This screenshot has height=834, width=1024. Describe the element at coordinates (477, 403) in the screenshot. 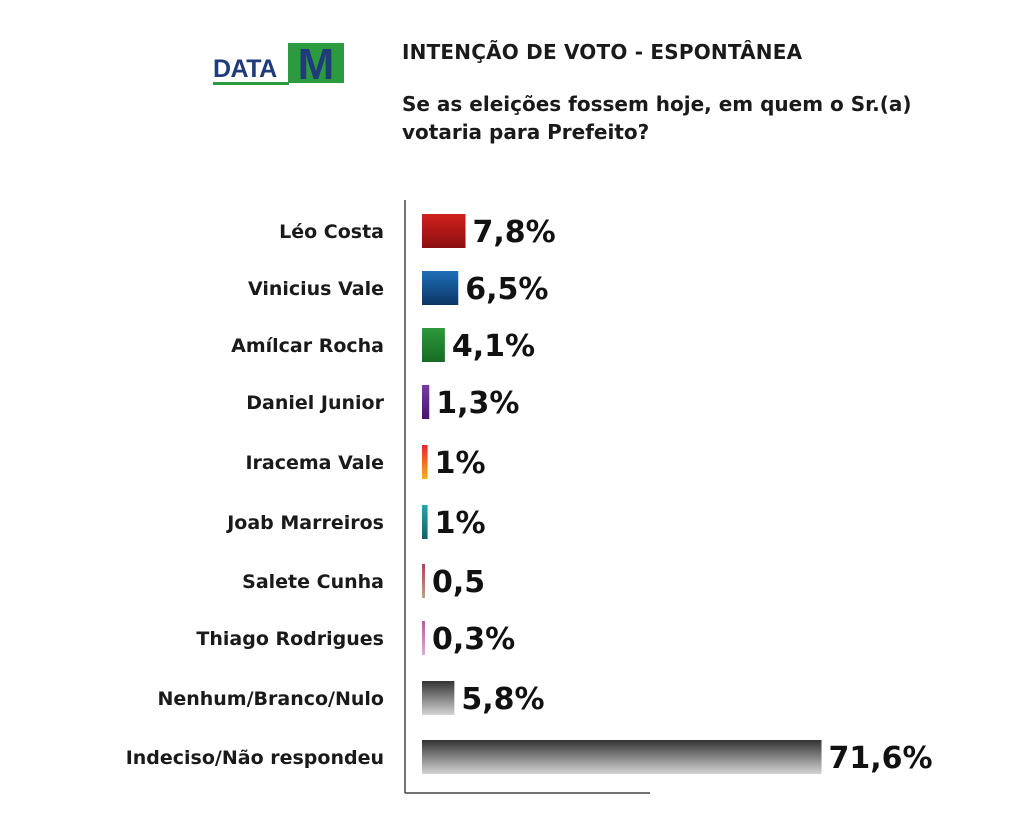

I see `data-label: 1,3%` at that location.